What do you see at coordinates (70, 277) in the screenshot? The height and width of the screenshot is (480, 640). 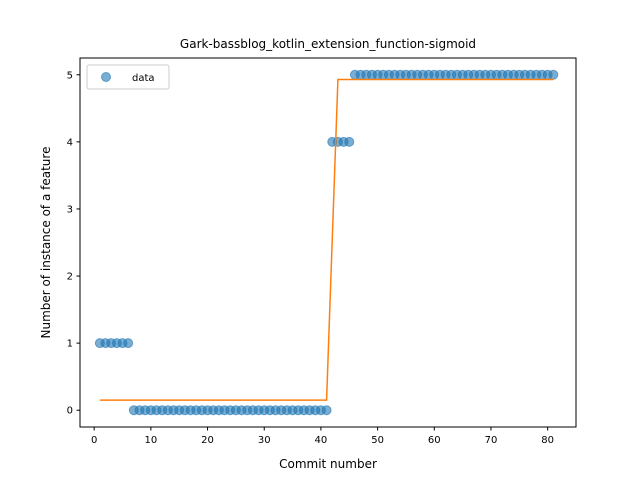 I see `y-tick-label: 2` at bounding box center [70, 277].